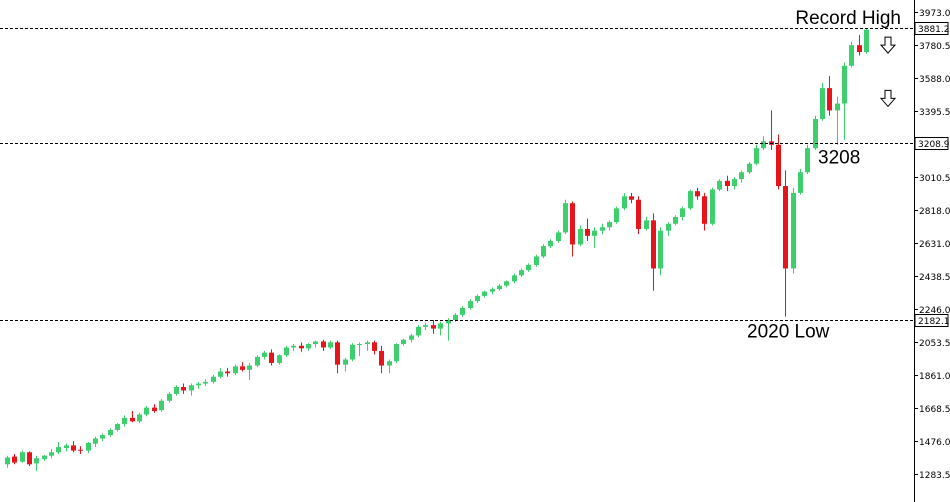  What do you see at coordinates (934, 443) in the screenshot?
I see `y-tick-label: 1476.0` at bounding box center [934, 443].